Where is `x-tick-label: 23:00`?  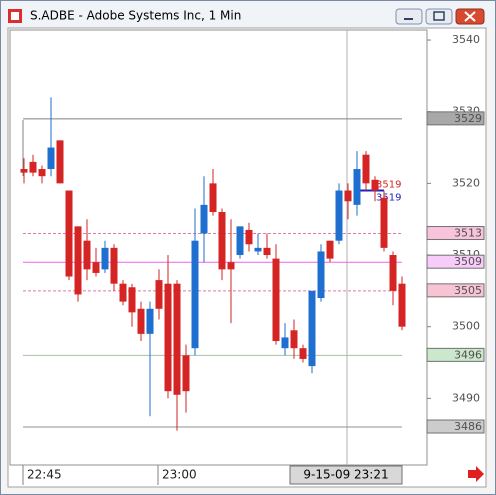 x-tick-label: 23:00 is located at coordinates (179, 475).